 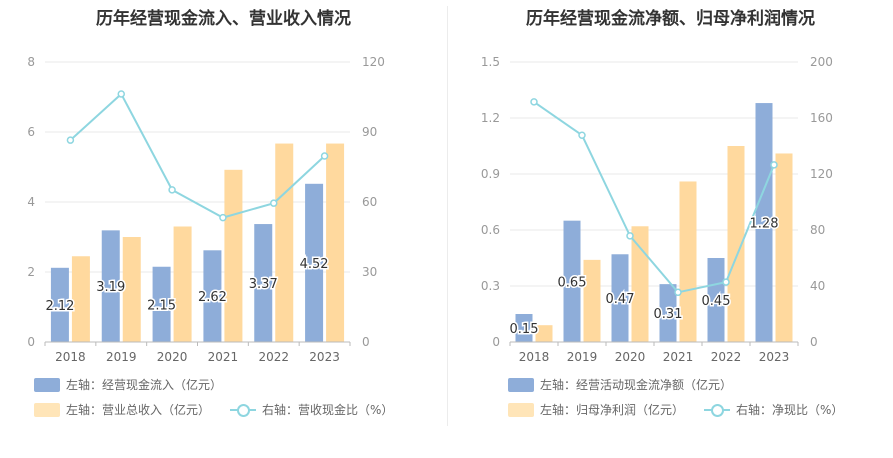 What do you see at coordinates (821, 118) in the screenshot?
I see `y-tick-right: 160` at bounding box center [821, 118].